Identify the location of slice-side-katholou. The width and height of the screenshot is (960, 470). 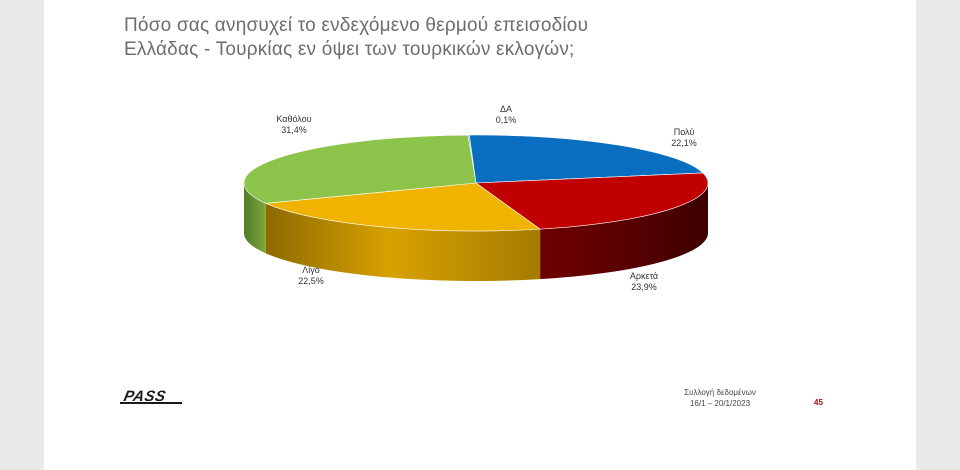
(255, 218).